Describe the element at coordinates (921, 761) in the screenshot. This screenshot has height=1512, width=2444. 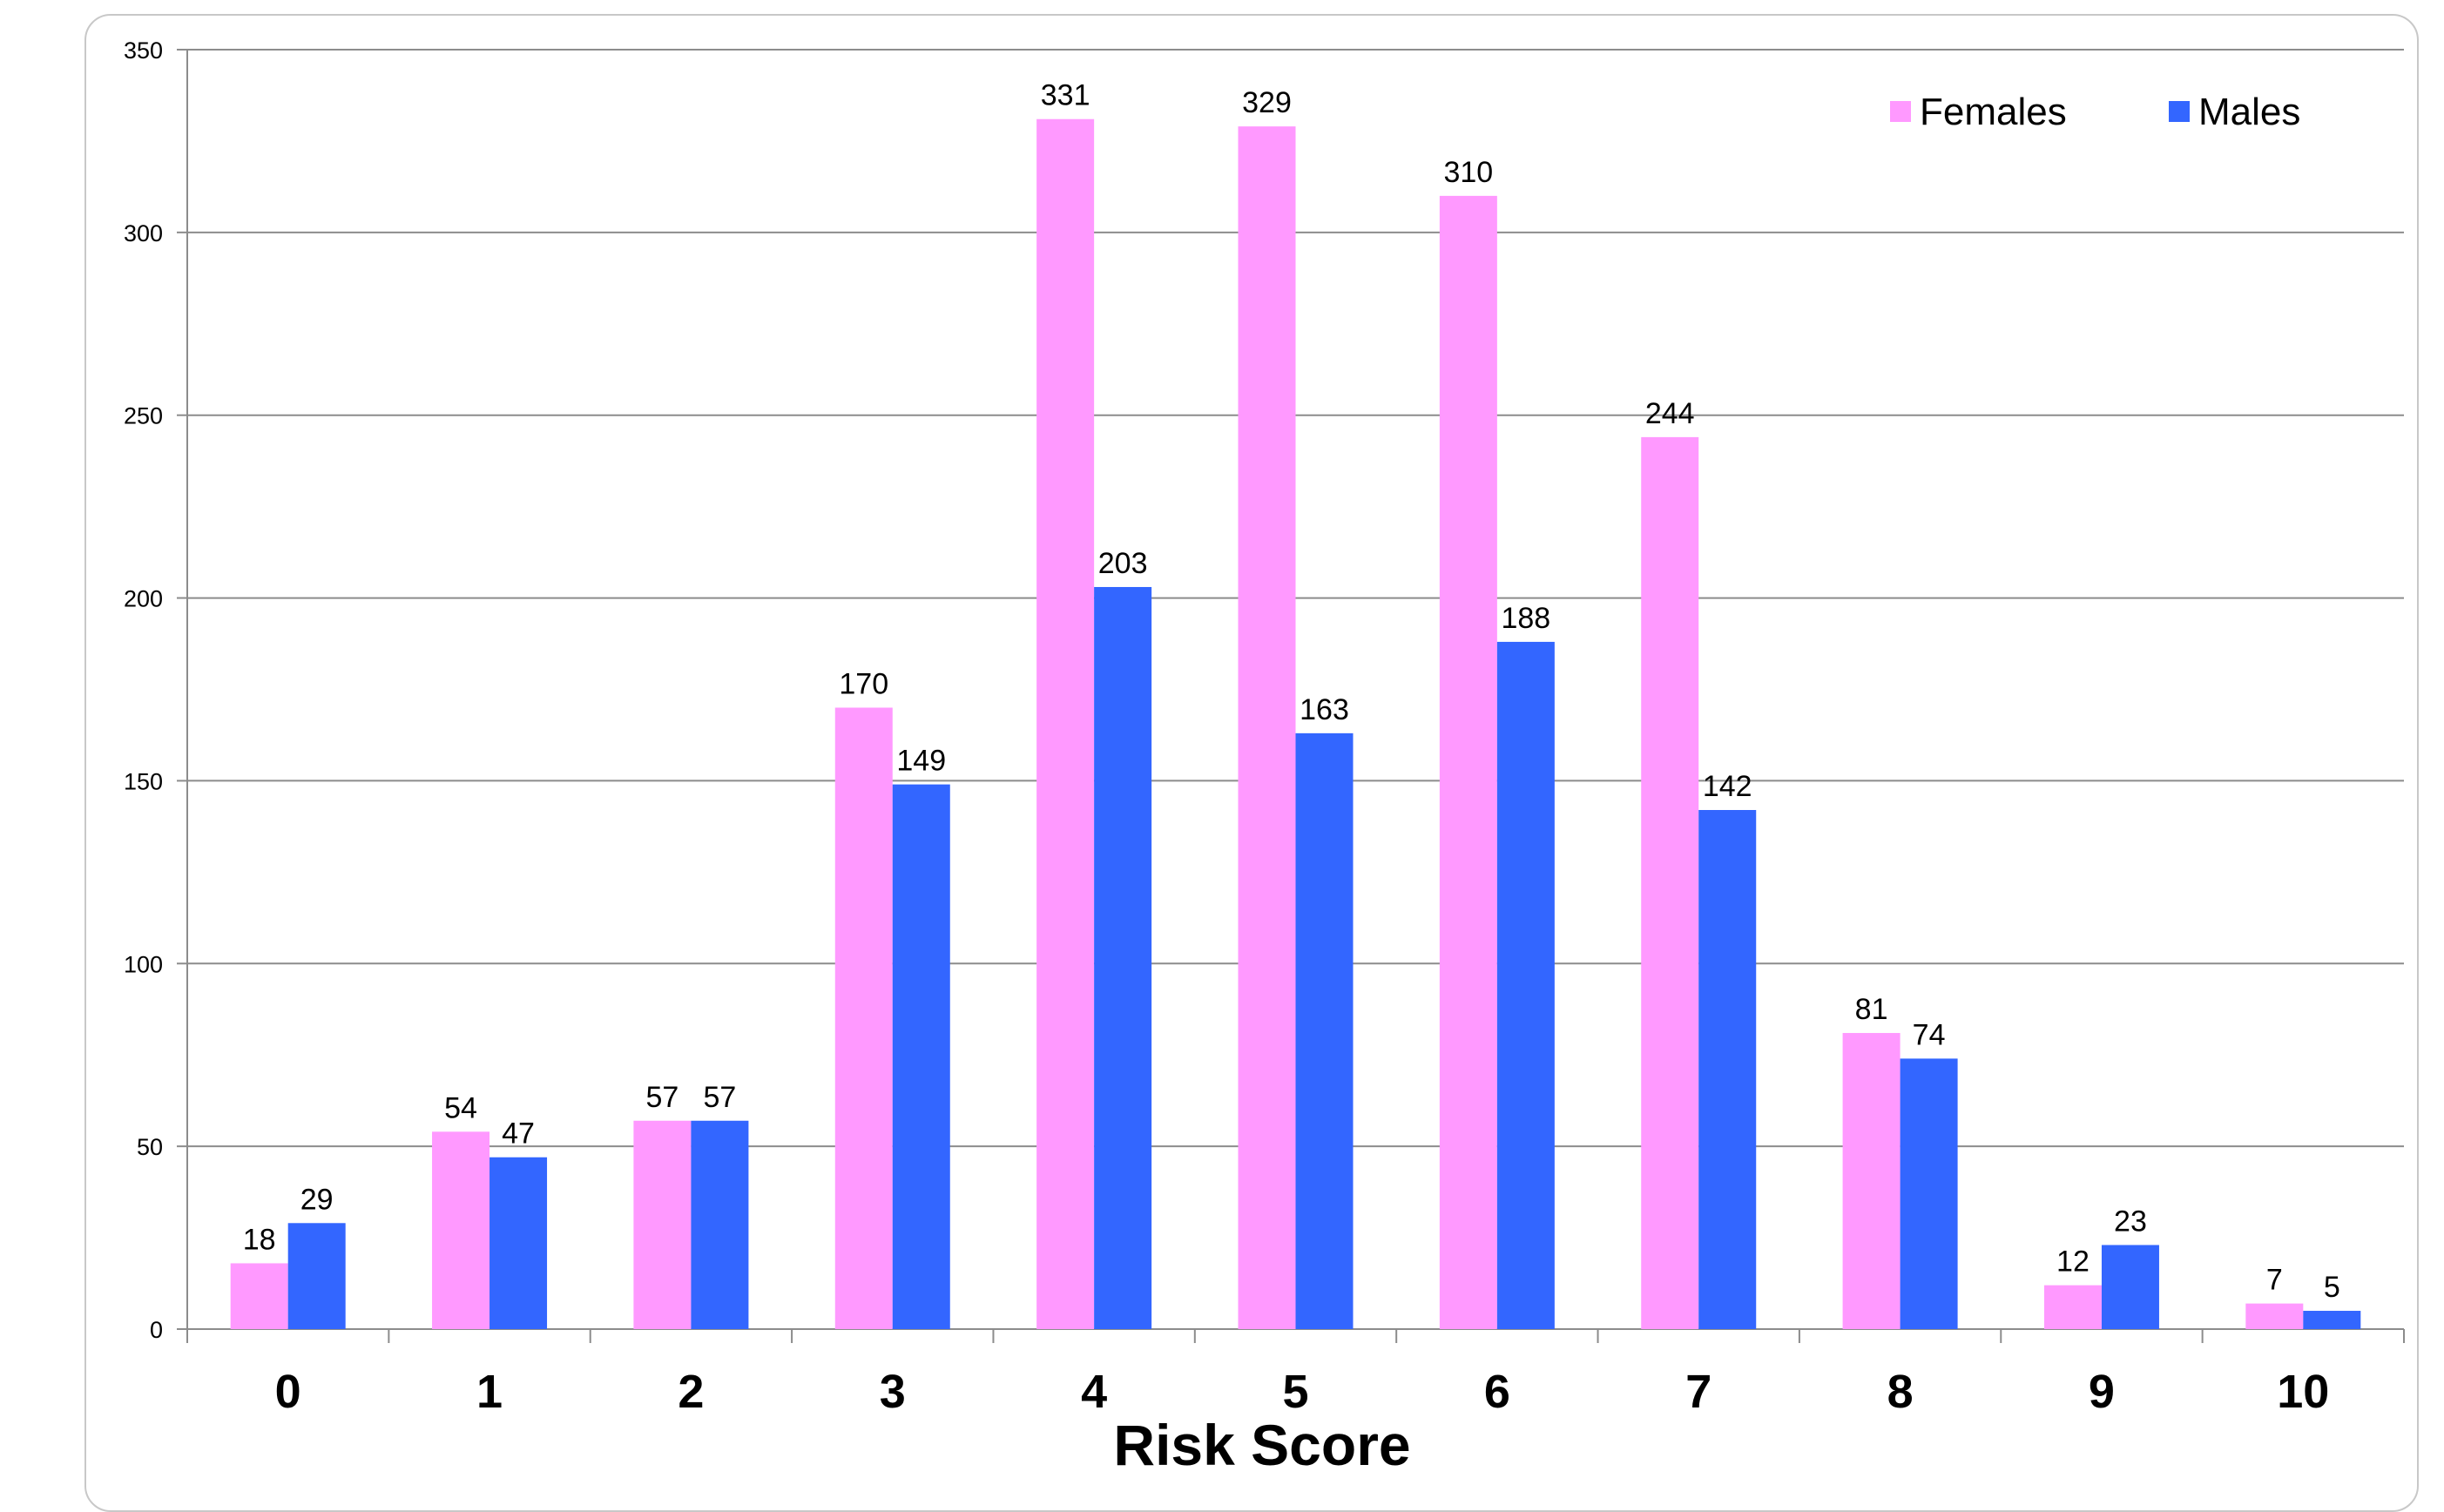
I see `data-label: 149` at that location.